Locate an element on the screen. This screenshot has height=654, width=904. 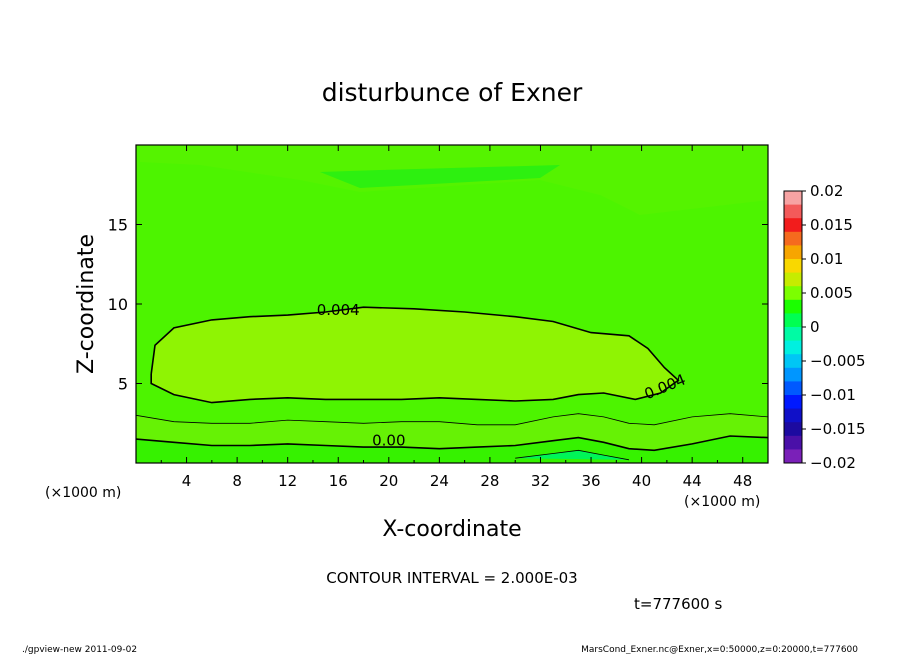
y-tick-label: 5 is located at coordinates (123, 384).